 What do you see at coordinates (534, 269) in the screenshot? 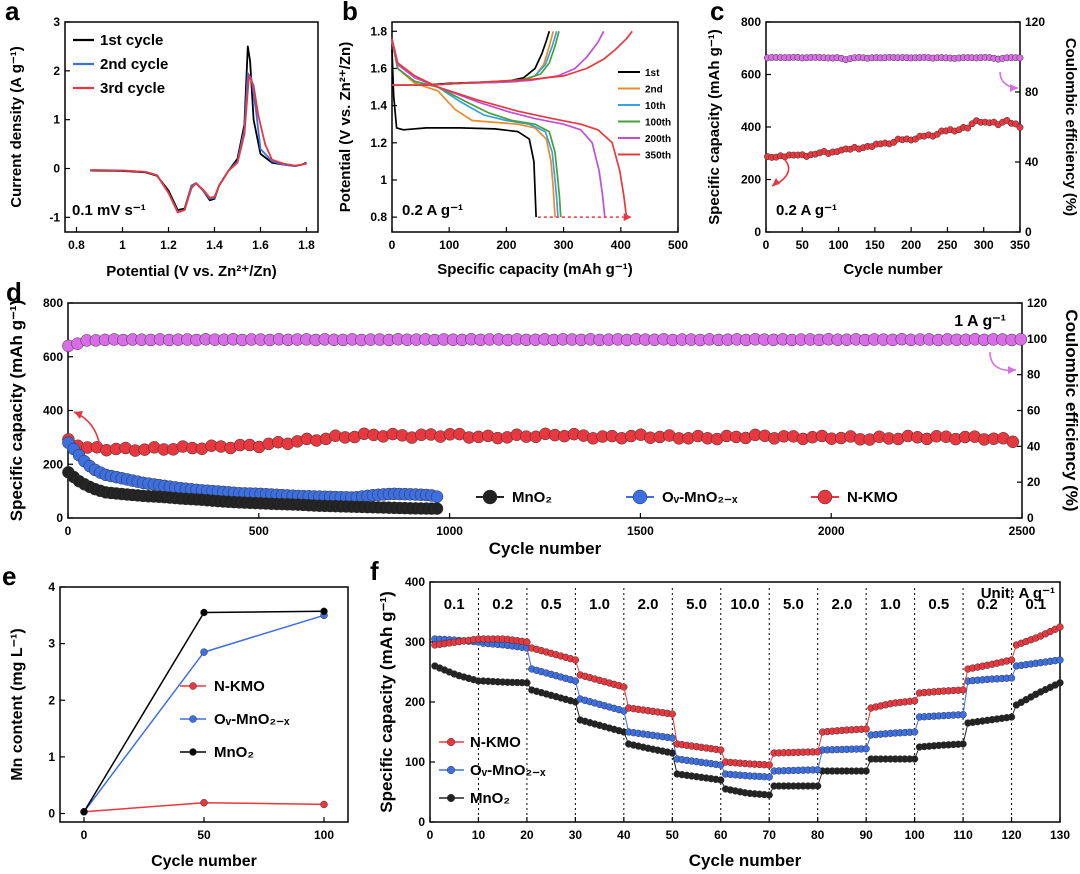
I see `x-axis-label: Specific capacity (mAh g⁻¹)` at bounding box center [534, 269].